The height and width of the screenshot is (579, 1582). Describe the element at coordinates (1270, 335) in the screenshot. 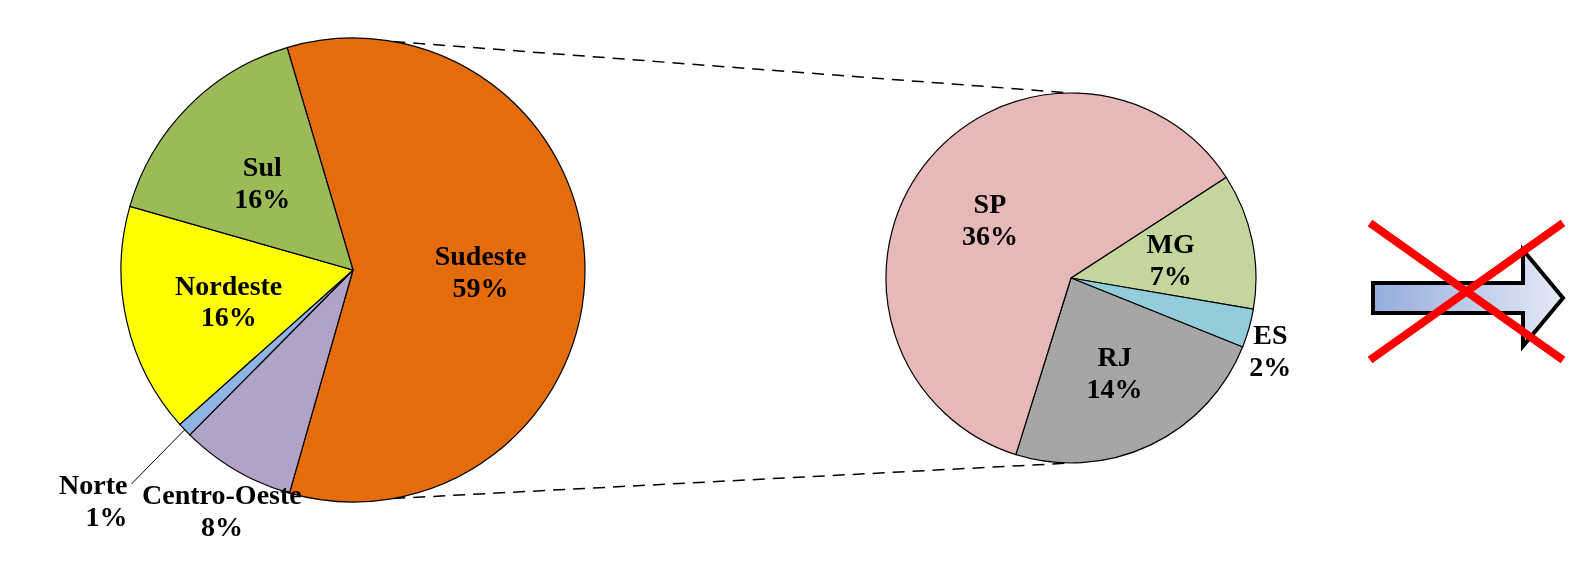

I see `slice-label: ES` at that location.